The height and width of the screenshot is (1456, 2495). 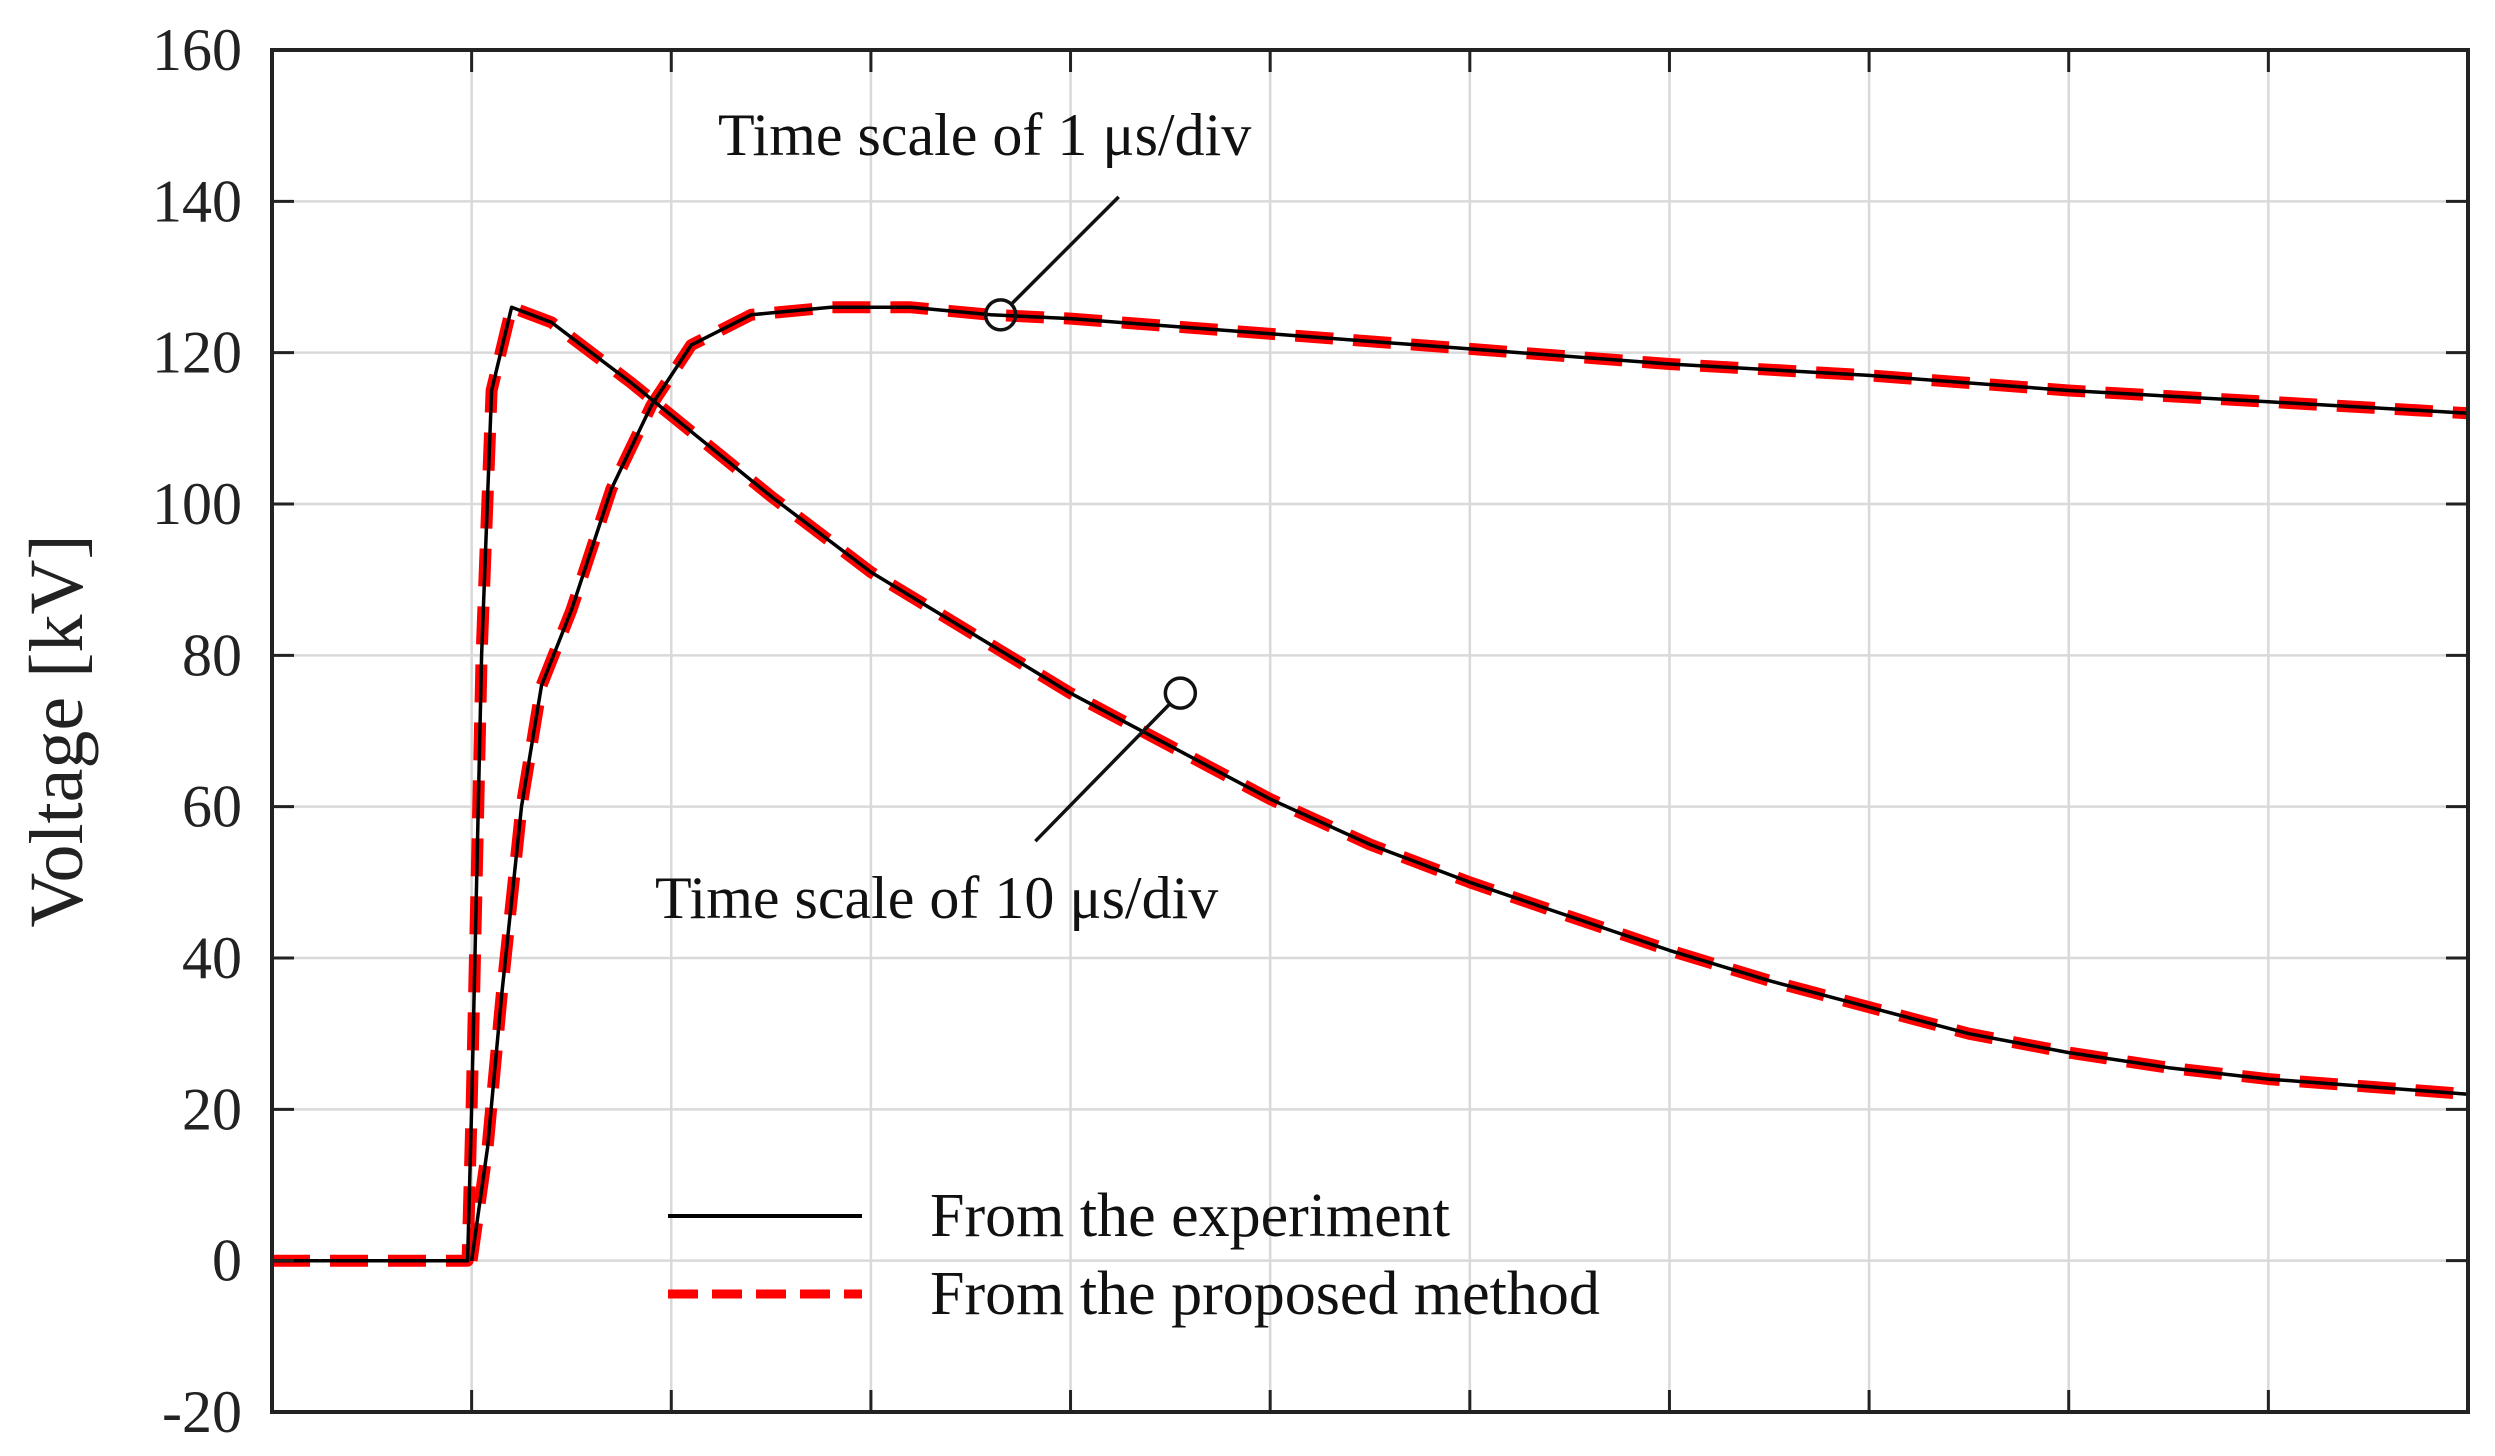 I want to click on y-tick-label: 160, so click(x=197, y=50).